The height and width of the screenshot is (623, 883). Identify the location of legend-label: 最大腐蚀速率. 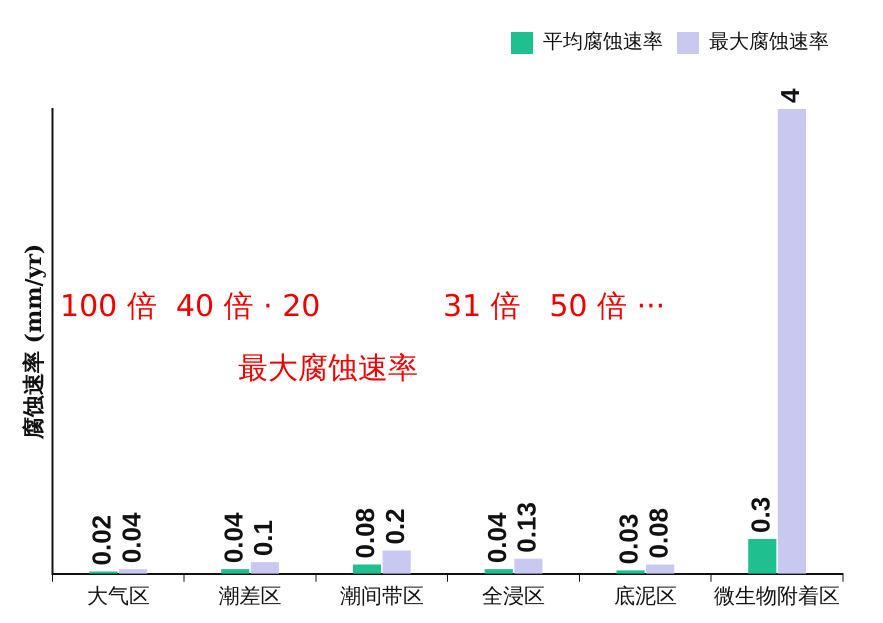
(769, 41).